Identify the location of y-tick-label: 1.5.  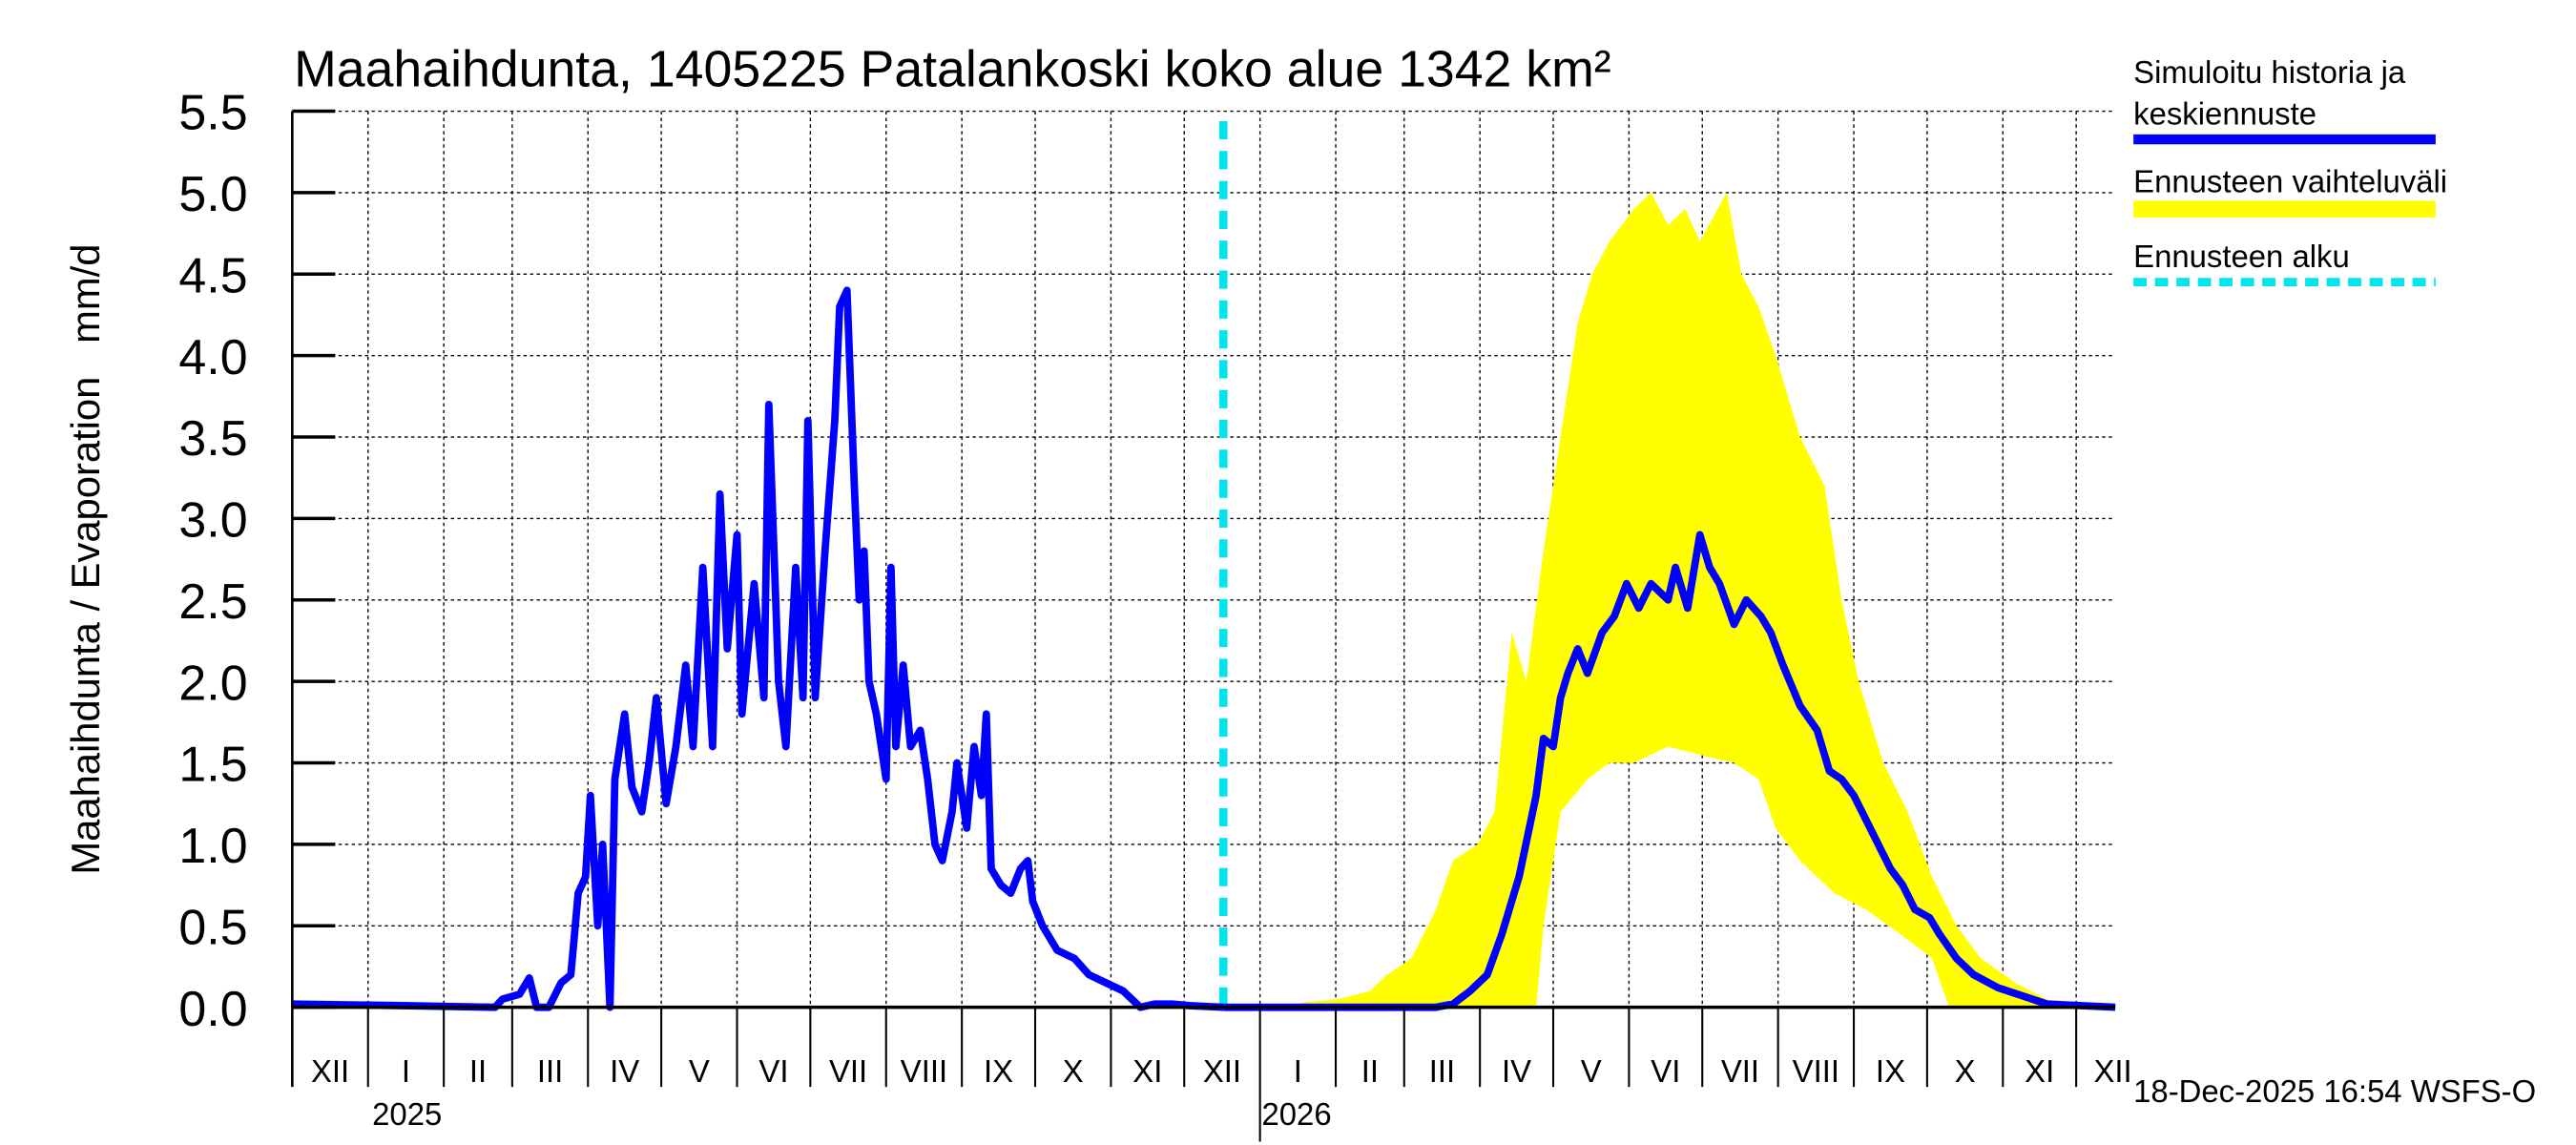
(212, 765).